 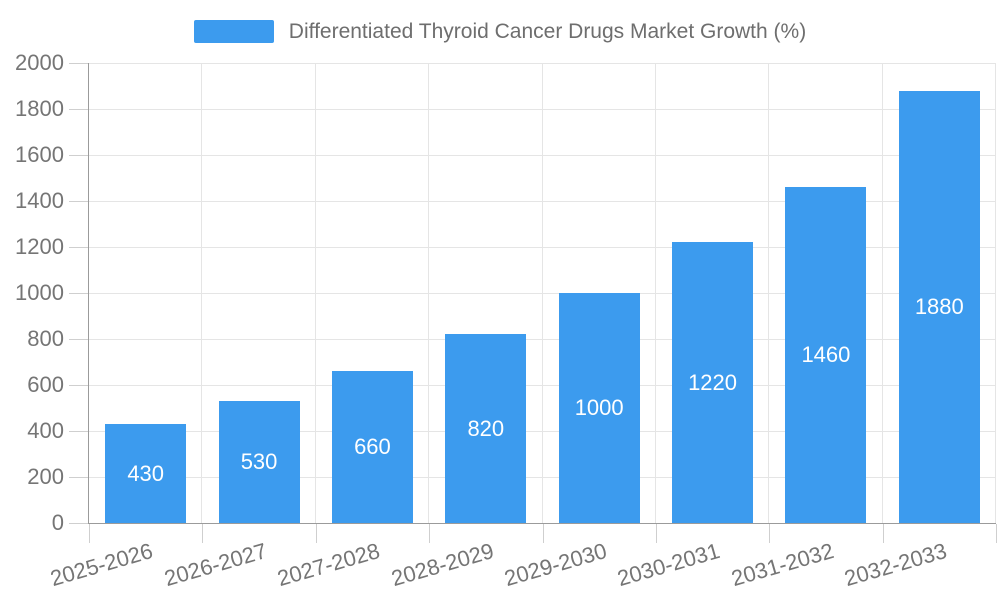 I want to click on bar: 1000, so click(x=599, y=408).